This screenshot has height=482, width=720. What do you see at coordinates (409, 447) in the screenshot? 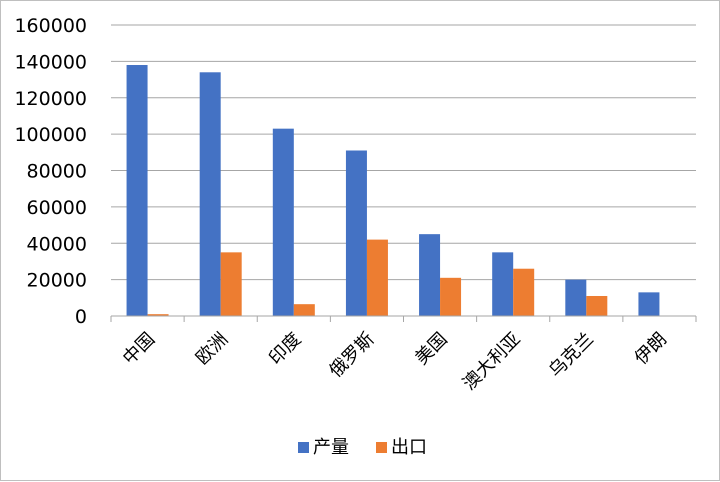
I see `legend-label: 出口` at bounding box center [409, 447].